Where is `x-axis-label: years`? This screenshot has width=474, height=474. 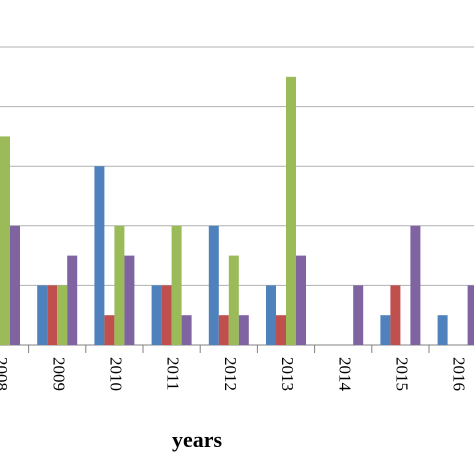 x-axis-label: years is located at coordinates (197, 439).